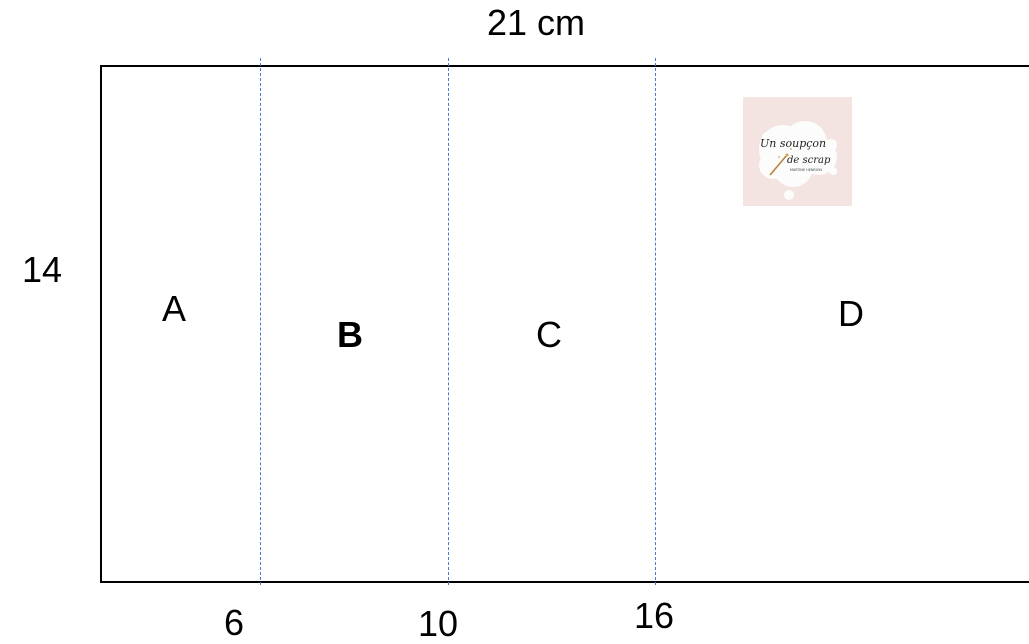 This screenshot has height=644, width=1029. I want to click on logo-text-line3: MARTINE HENRION, so click(806, 170).